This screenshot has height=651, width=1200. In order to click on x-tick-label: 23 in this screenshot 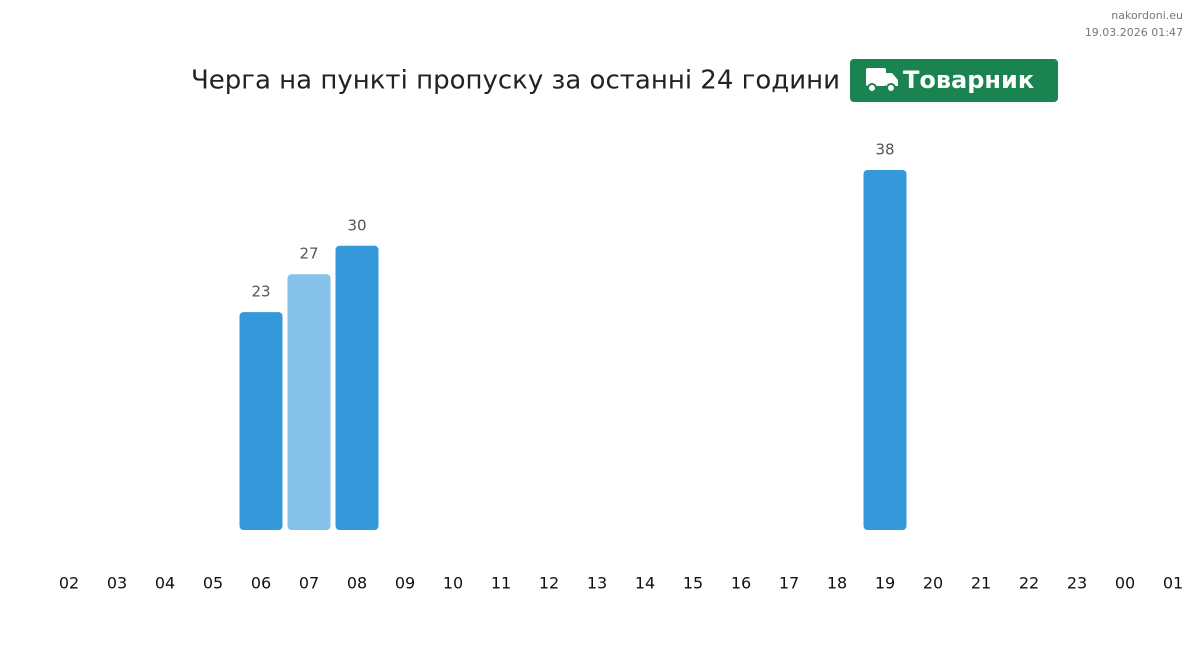, I will do `click(1077, 583)`.